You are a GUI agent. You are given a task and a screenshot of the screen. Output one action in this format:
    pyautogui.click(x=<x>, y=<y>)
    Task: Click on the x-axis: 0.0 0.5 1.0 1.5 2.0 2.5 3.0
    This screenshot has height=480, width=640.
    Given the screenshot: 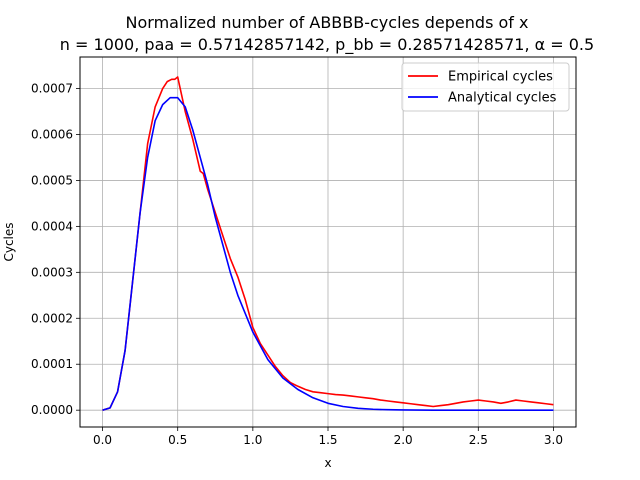 What is the action you would take?
    pyautogui.click(x=328, y=437)
    